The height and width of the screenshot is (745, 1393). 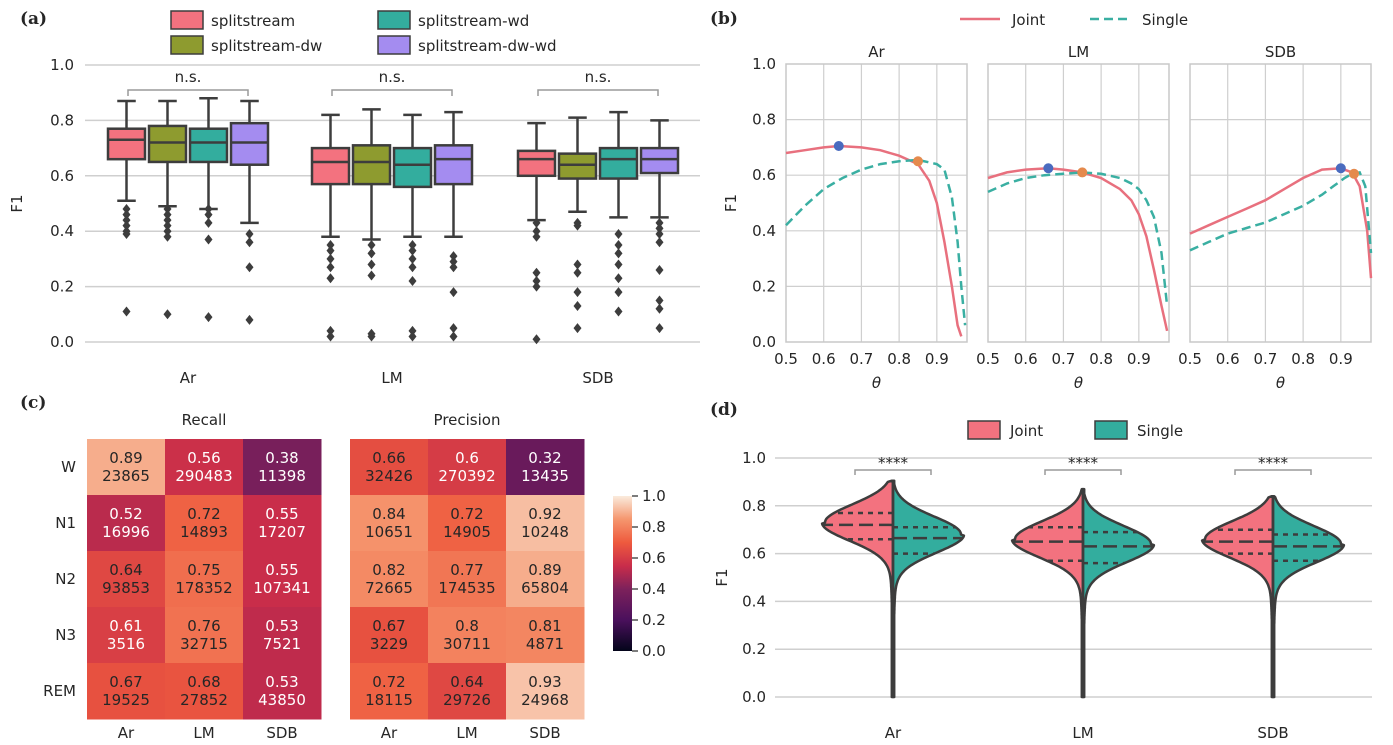 I want to click on colorbar-tick-label: 0.2, so click(x=654, y=620).